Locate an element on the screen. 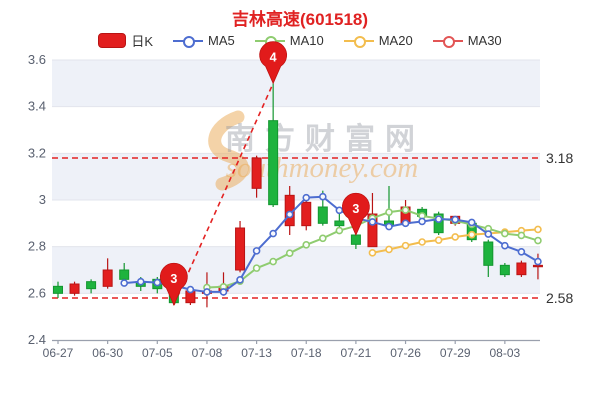  legend-item-ma30: MA30 is located at coordinates (467, 40).